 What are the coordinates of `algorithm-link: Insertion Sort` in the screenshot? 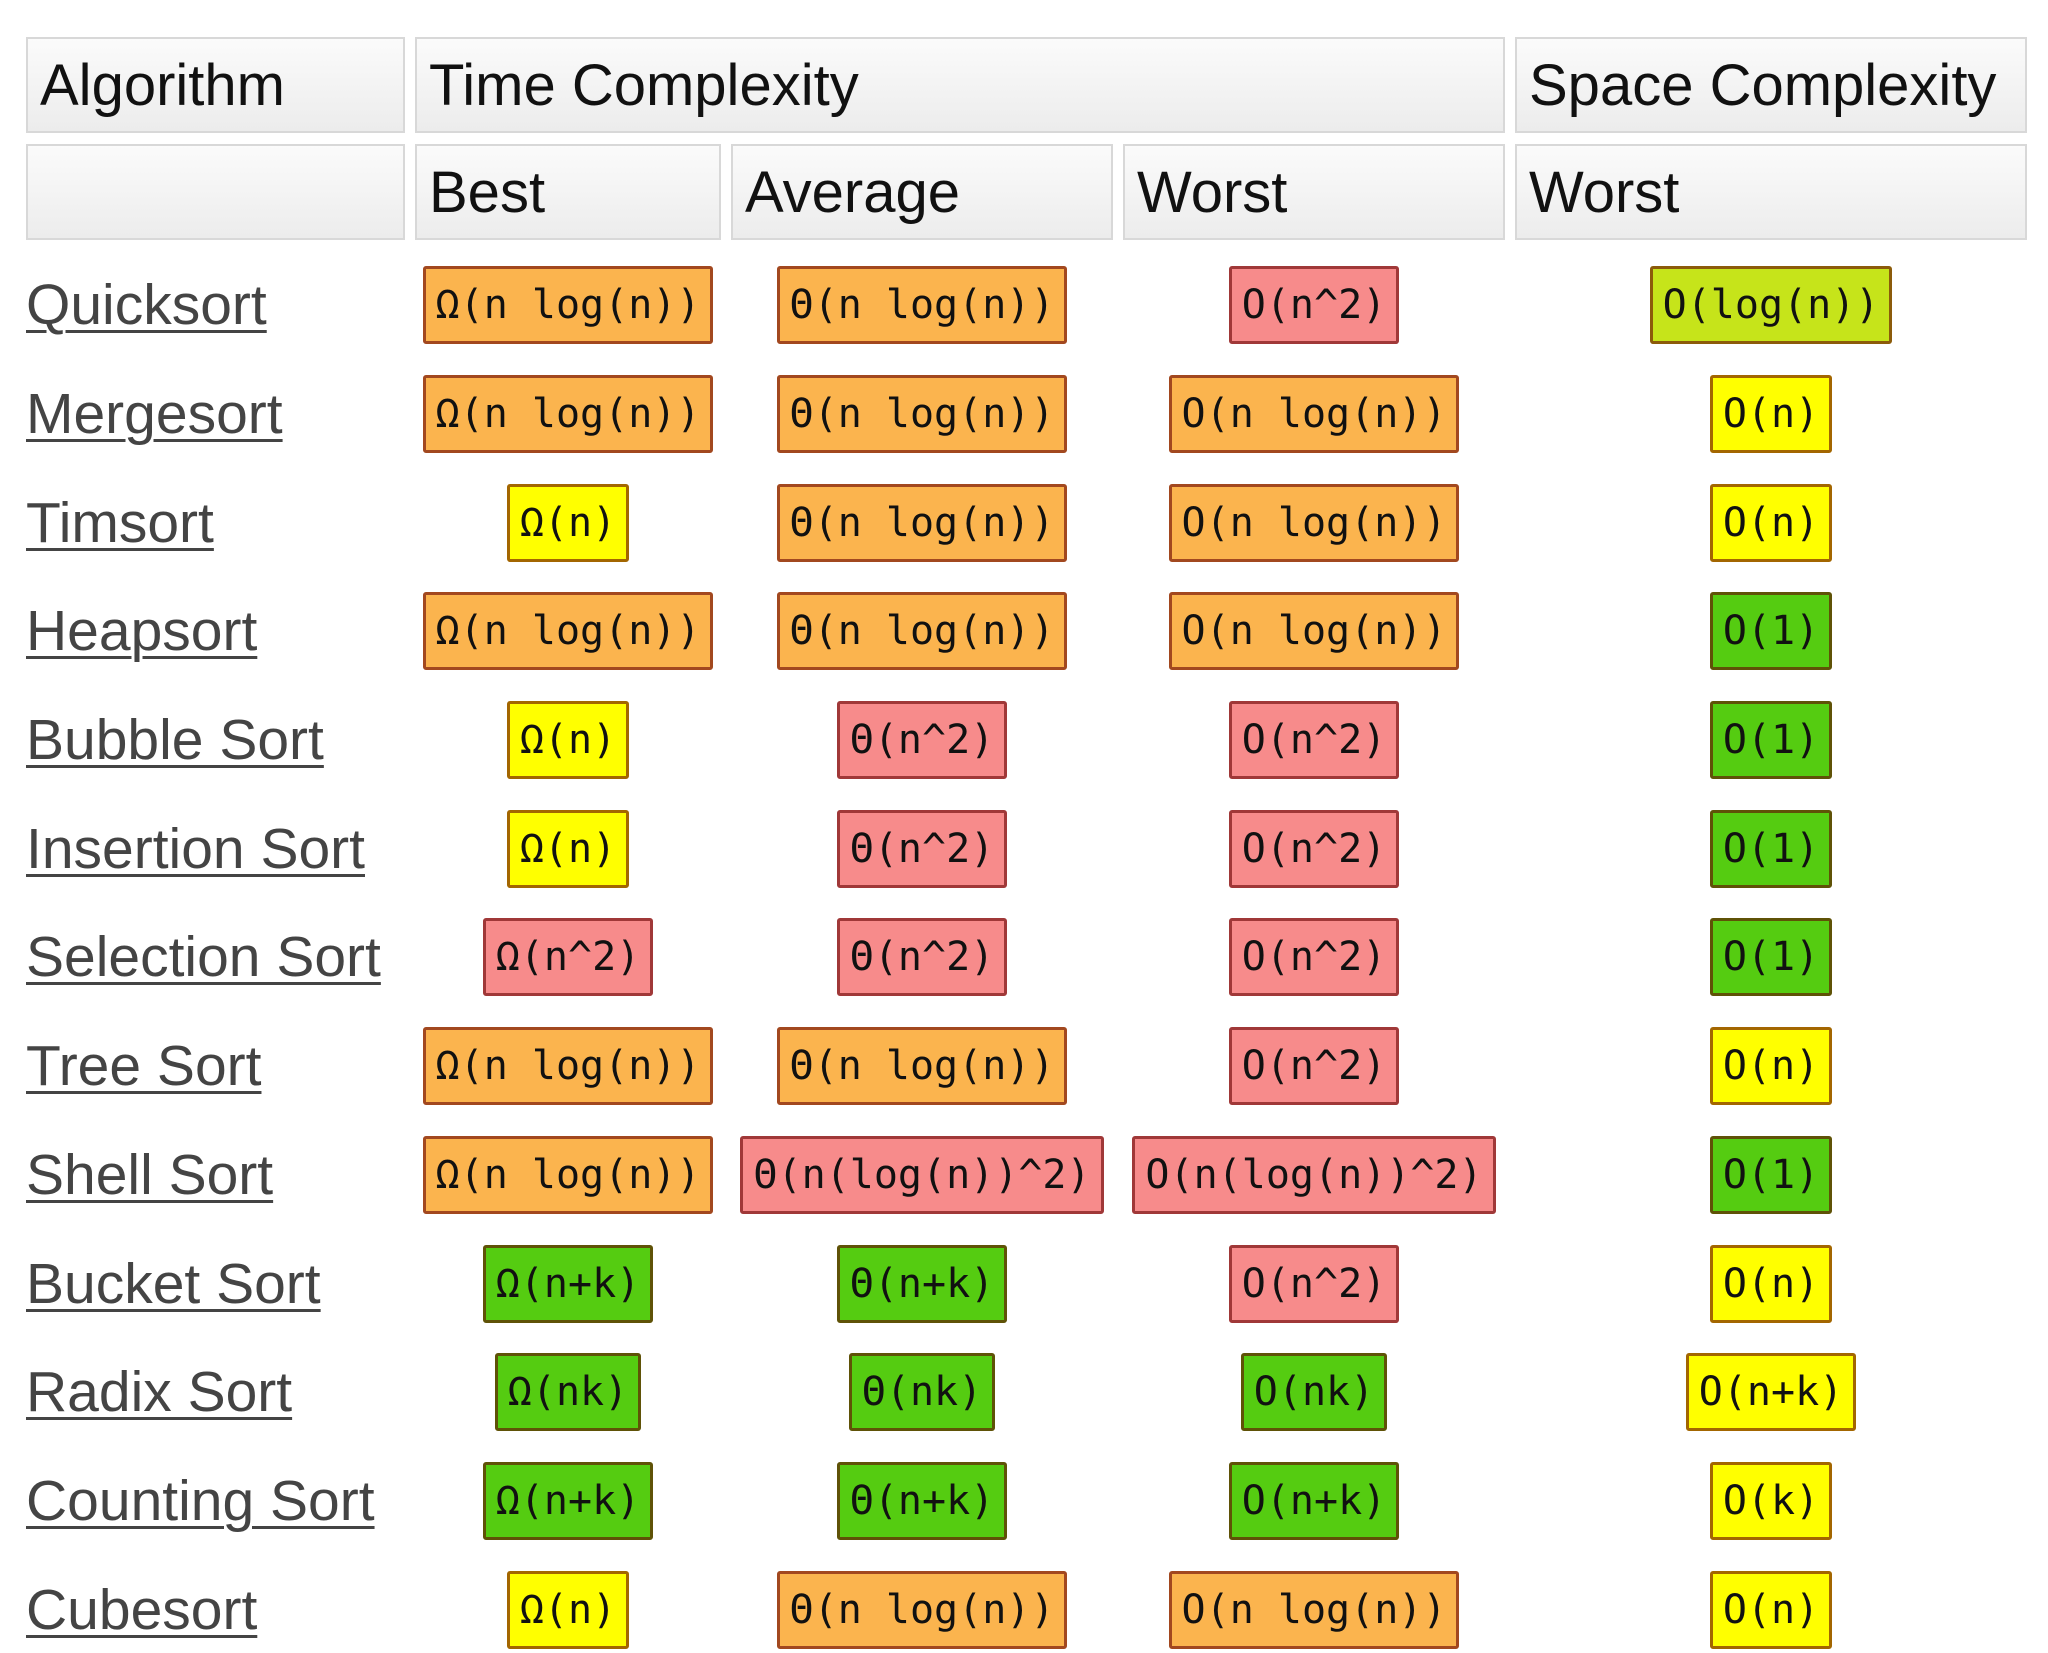 It's located at (195, 848).